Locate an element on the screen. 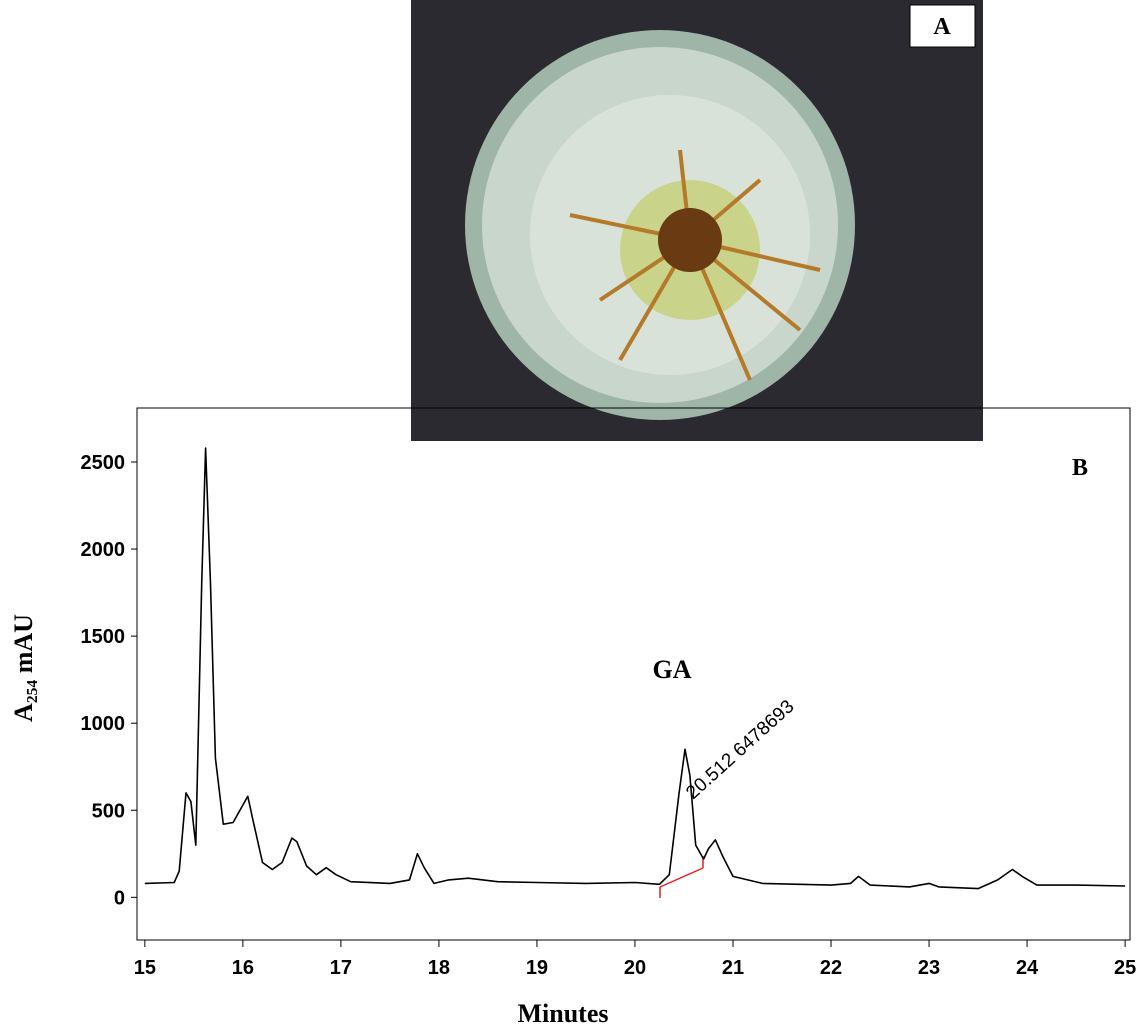  y-tick-label: 1000 is located at coordinates (103, 724).